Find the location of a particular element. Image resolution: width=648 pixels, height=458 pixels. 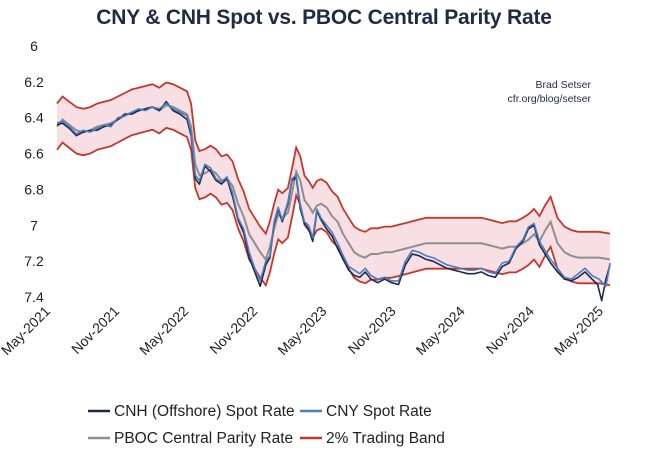

legend-label-parity: PBOC Central Parity Rate is located at coordinates (203, 438).